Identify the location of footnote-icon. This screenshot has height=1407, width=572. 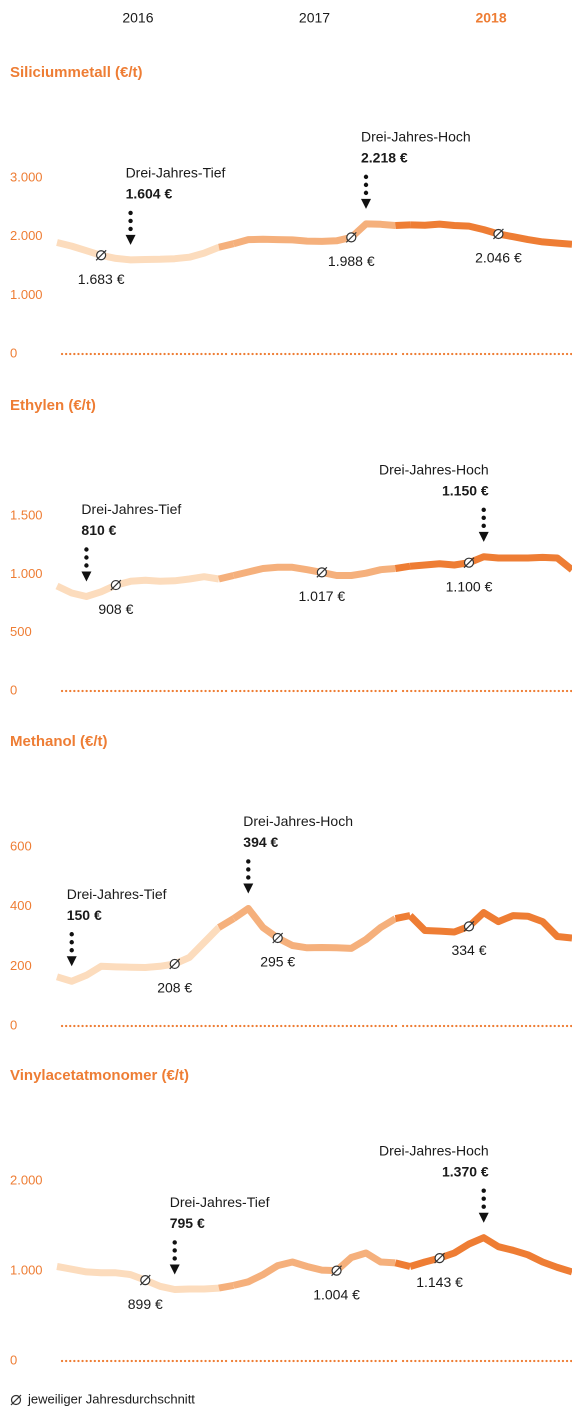
(16, 1400).